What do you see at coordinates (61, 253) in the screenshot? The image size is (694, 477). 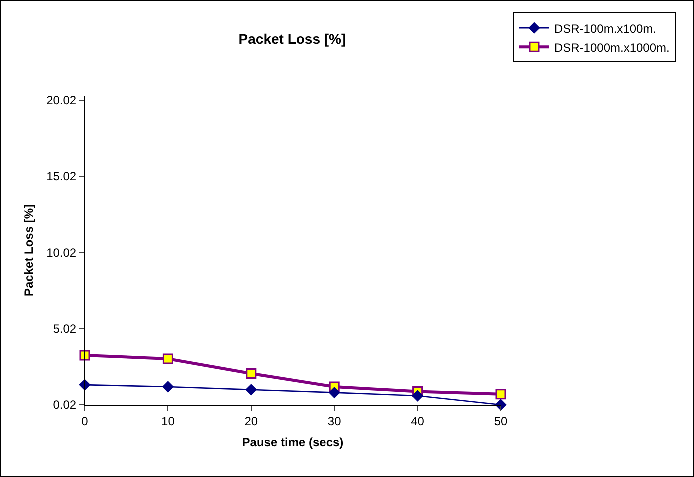 I see `y-tick-label: 10.02` at bounding box center [61, 253].